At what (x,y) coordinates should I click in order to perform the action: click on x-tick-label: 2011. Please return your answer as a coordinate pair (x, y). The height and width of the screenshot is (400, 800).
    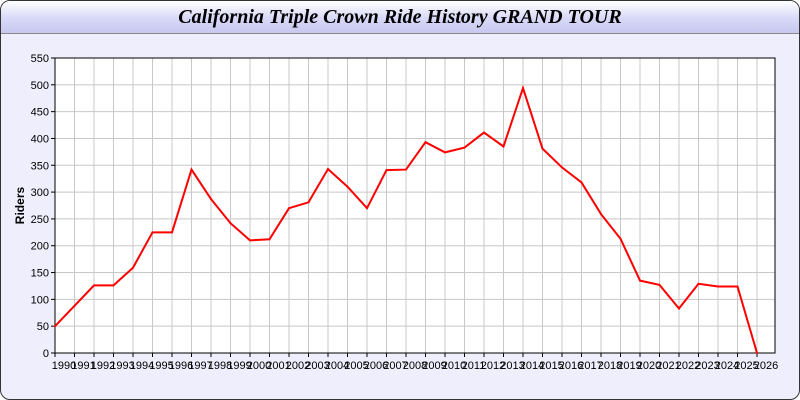
    Looking at the image, I should click on (474, 366).